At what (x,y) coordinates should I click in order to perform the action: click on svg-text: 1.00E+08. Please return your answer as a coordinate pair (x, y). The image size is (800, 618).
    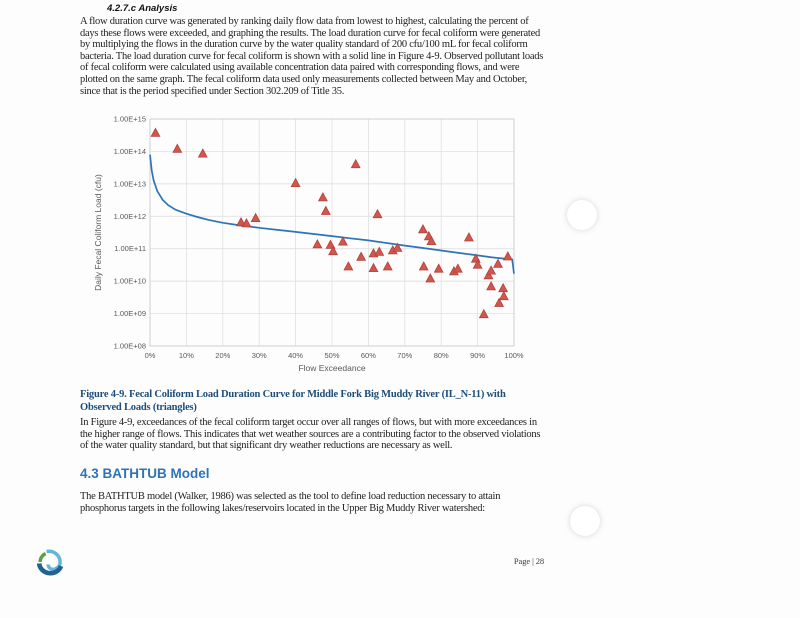
    Looking at the image, I should click on (130, 346).